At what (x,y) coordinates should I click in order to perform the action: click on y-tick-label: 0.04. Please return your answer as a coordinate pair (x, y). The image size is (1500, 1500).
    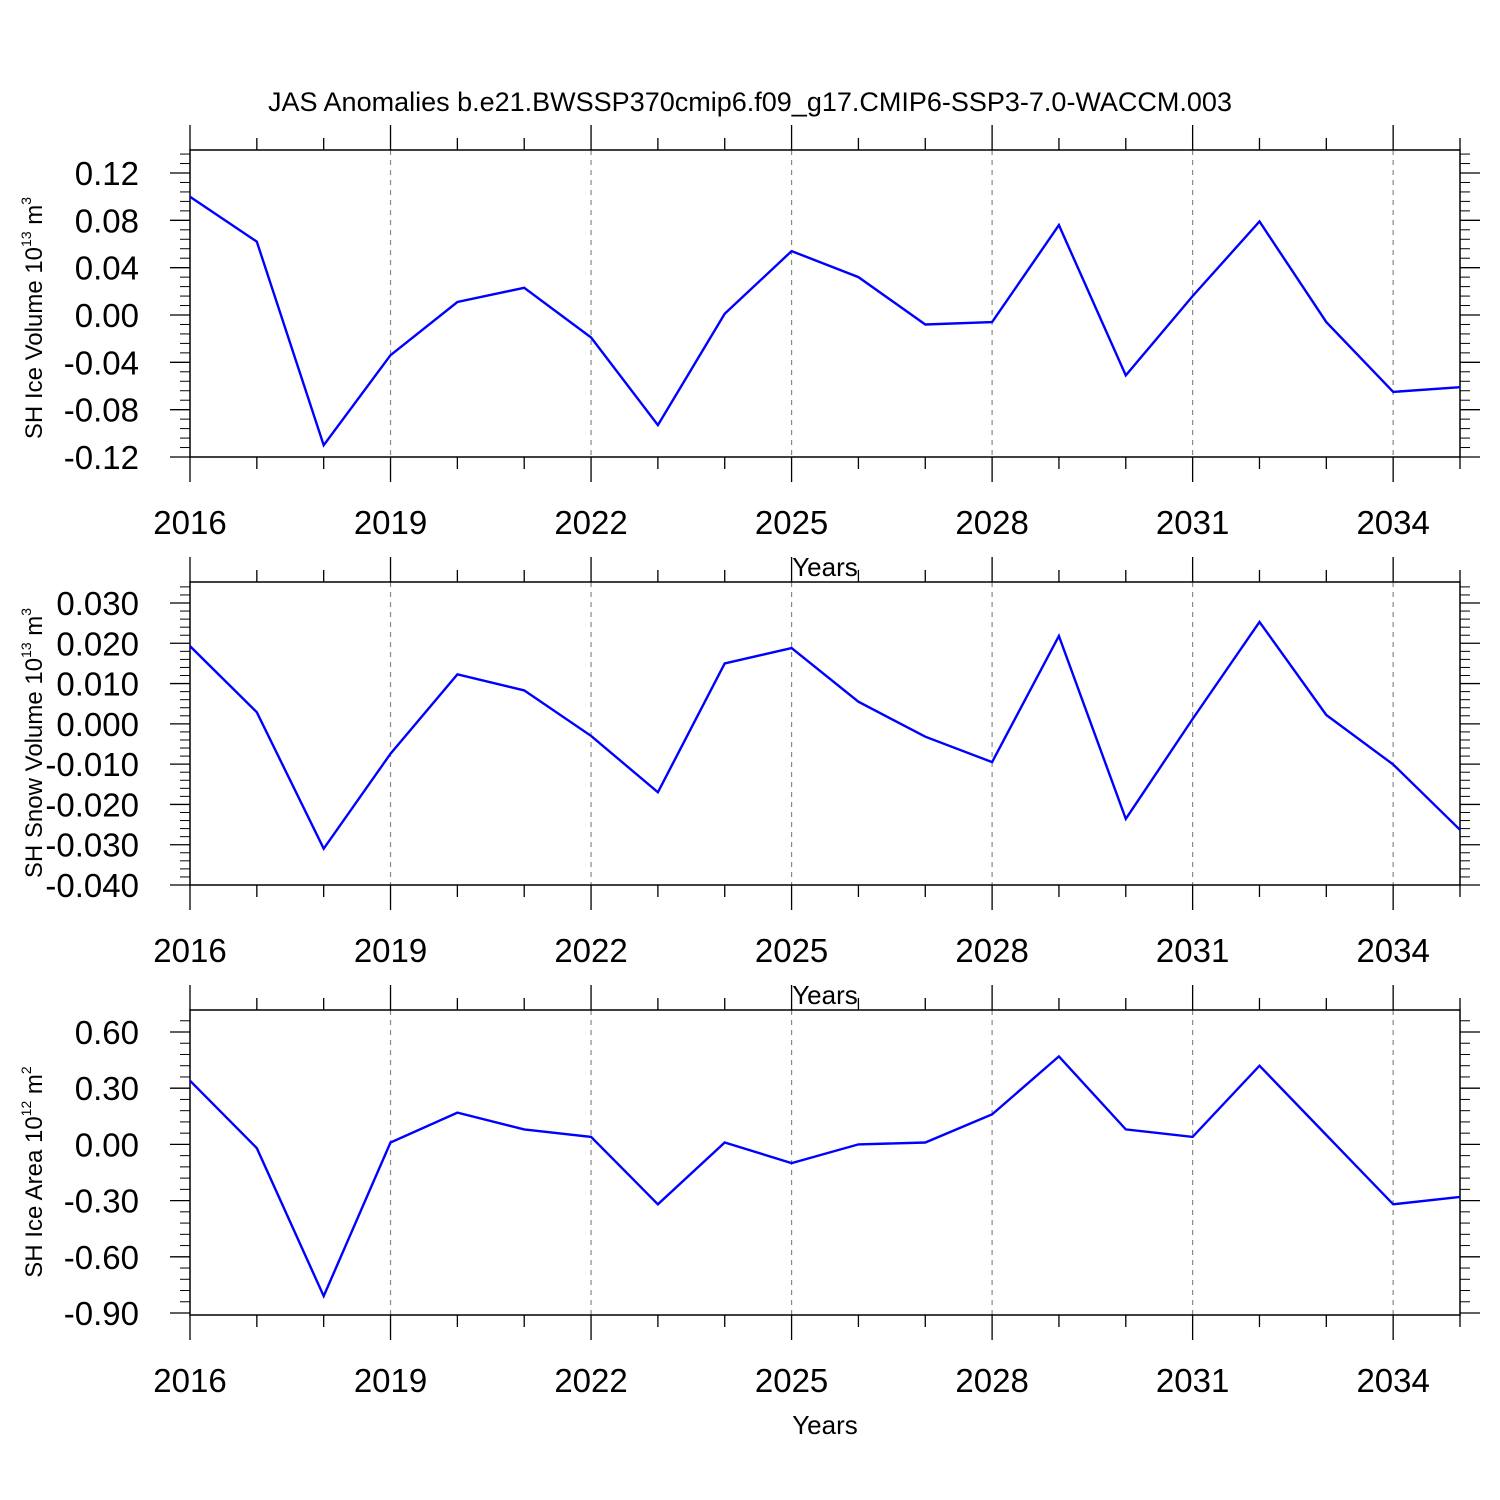
    Looking at the image, I should click on (107, 268).